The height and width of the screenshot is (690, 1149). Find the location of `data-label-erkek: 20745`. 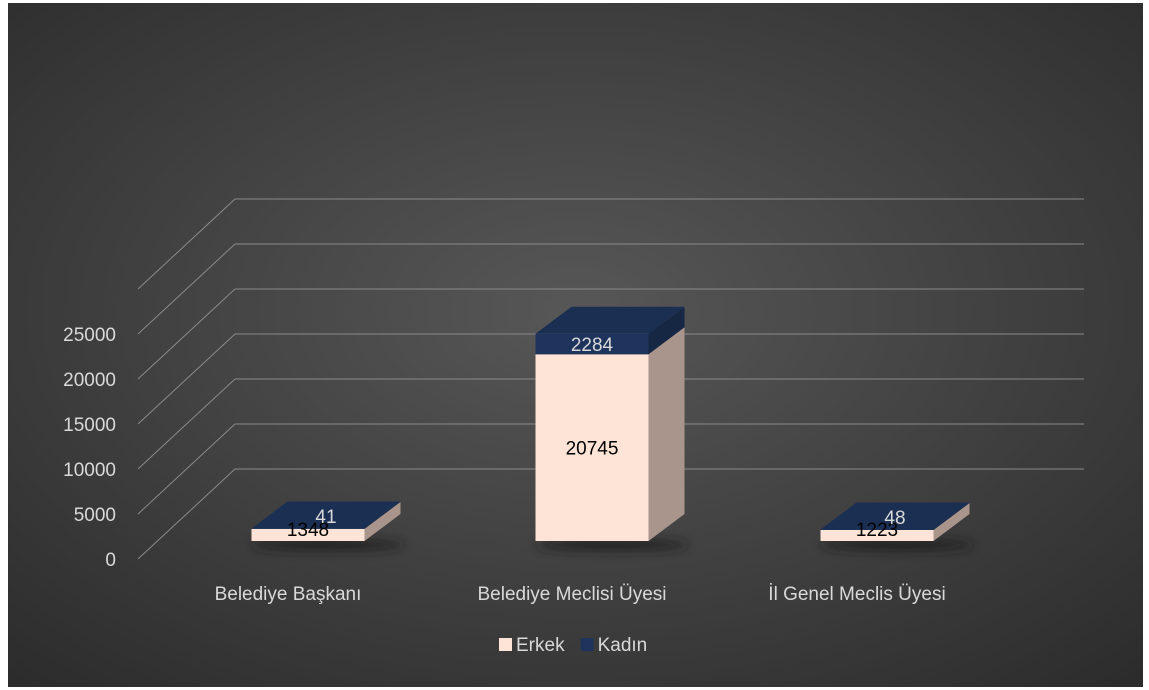

data-label-erkek: 20745 is located at coordinates (592, 449).